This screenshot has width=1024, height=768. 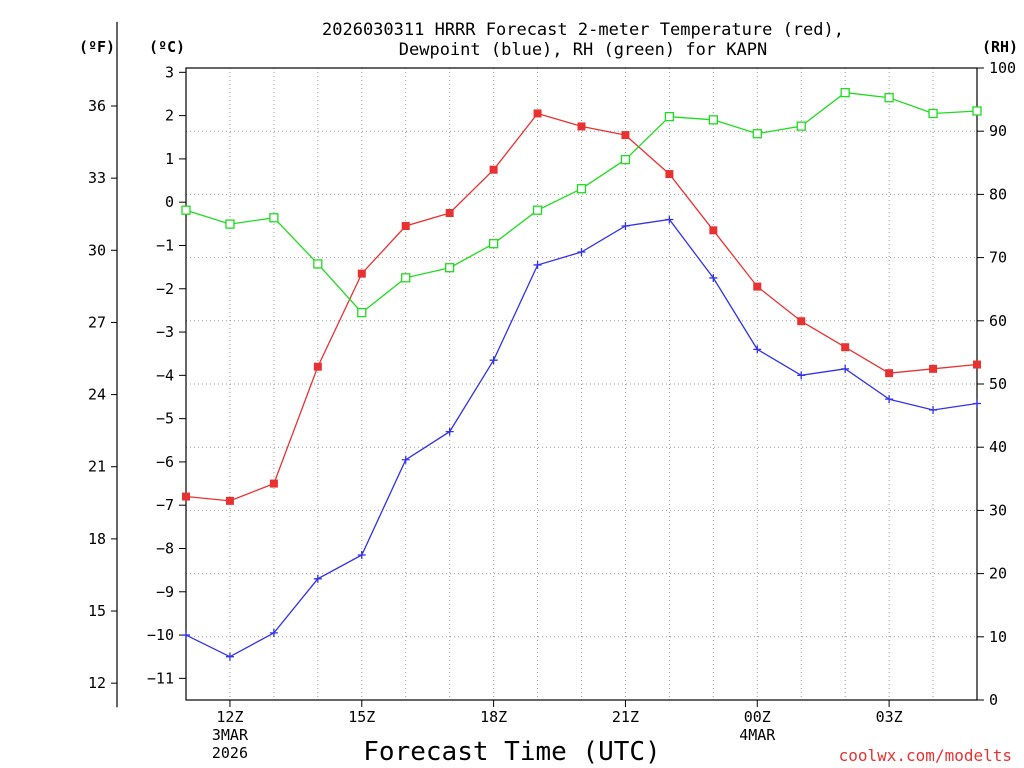 I want to click on celsius-tick-label: −9, so click(x=165, y=592).